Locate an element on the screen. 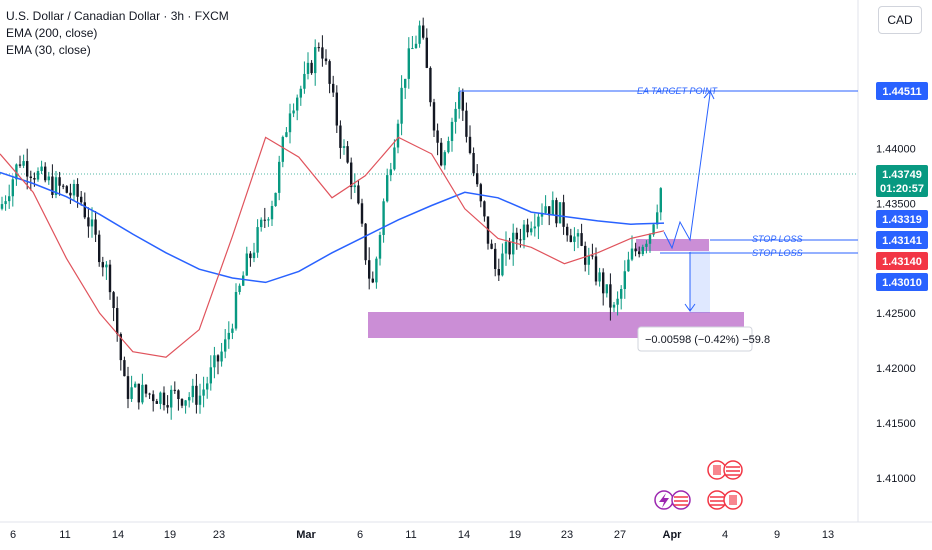 Image resolution: width=932 pixels, height=550 pixels. cad-usd-flag-icon is located at coordinates (725, 470).